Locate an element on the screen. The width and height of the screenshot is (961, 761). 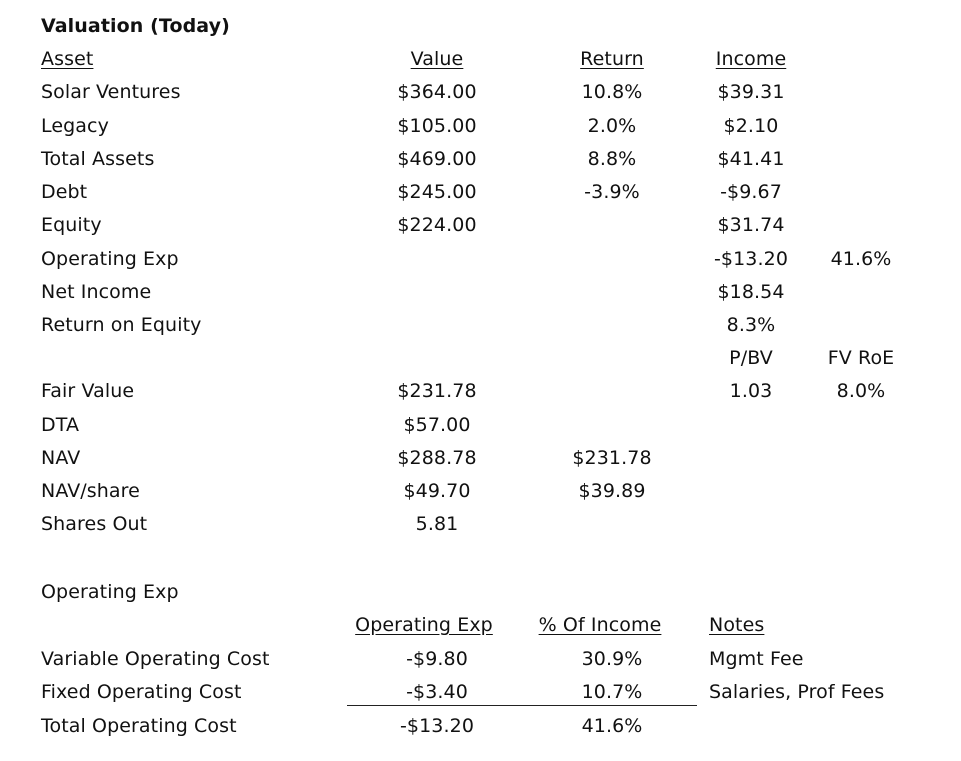
header-value: Value is located at coordinates (437, 59).